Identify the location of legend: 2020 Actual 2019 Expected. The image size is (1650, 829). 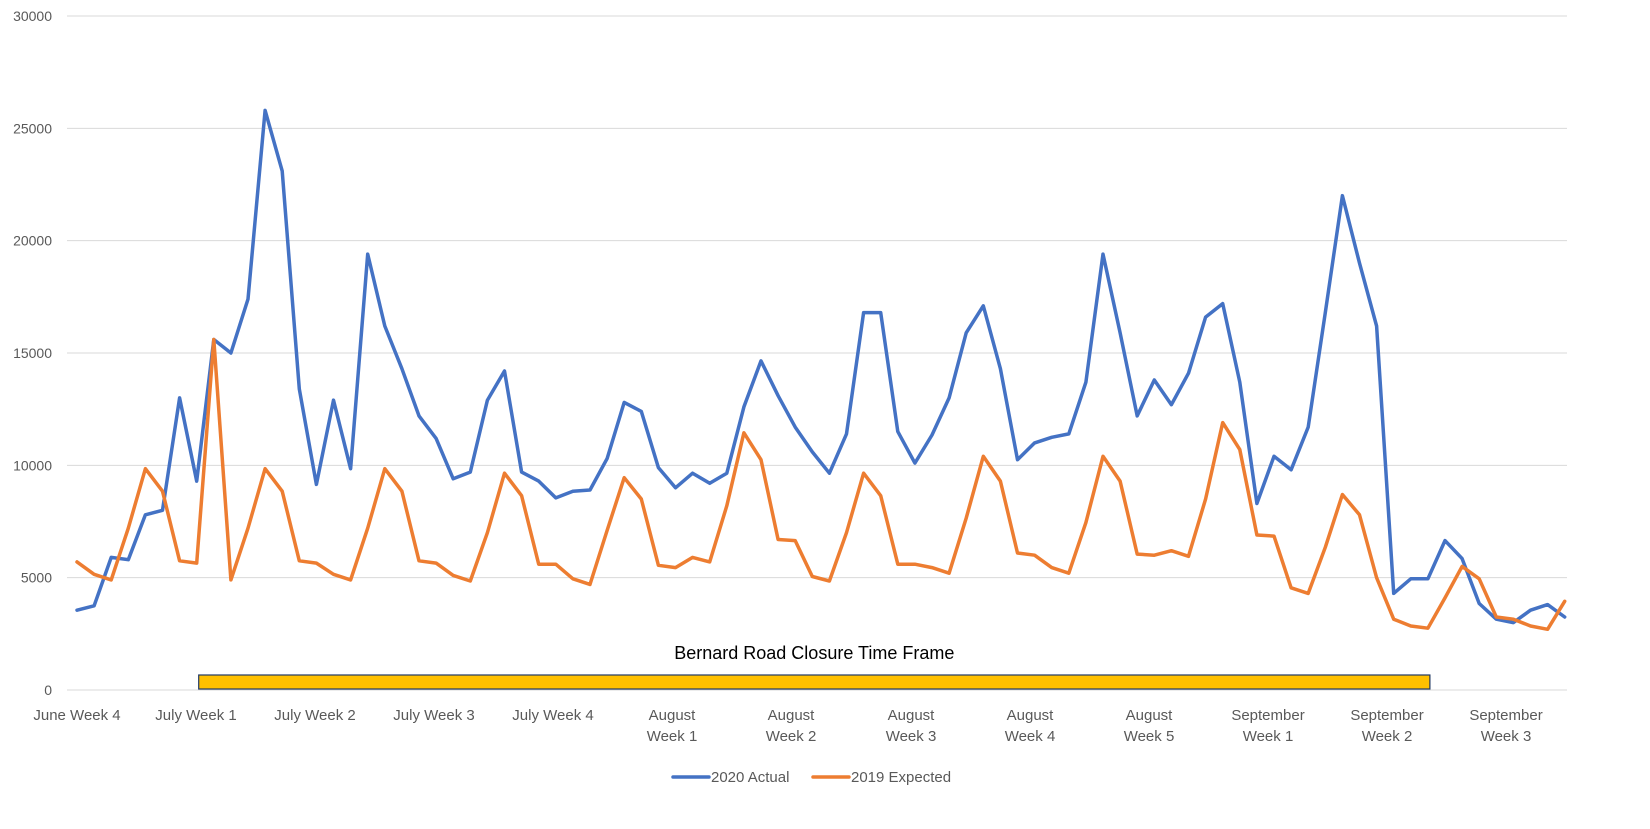
(811, 777).